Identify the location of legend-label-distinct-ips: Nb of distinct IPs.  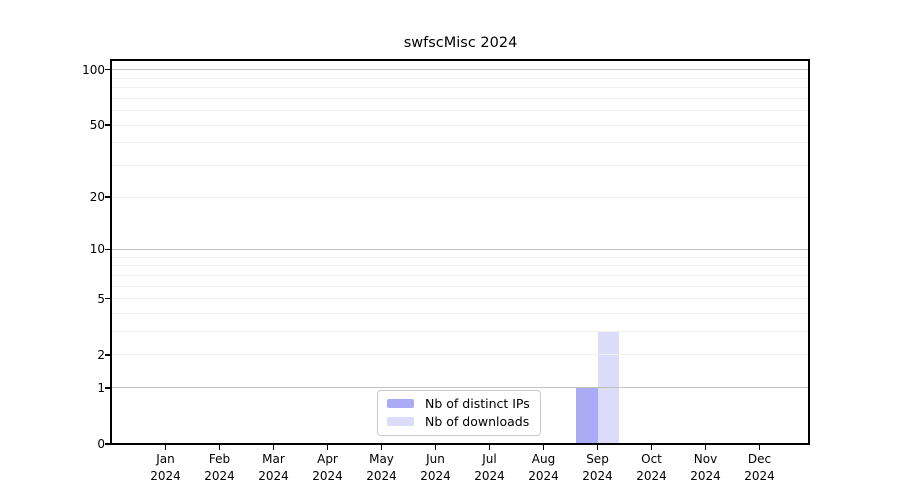
(477, 403).